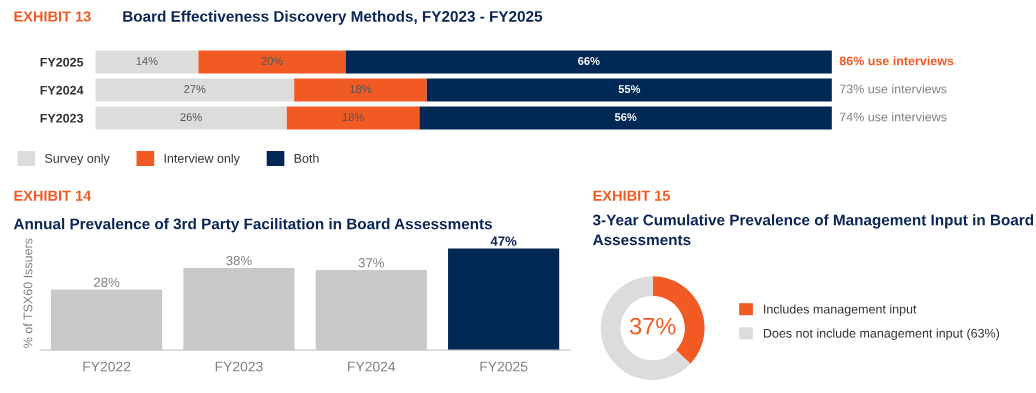  What do you see at coordinates (107, 366) in the screenshot?
I see `x-tick-label: FY2022` at bounding box center [107, 366].